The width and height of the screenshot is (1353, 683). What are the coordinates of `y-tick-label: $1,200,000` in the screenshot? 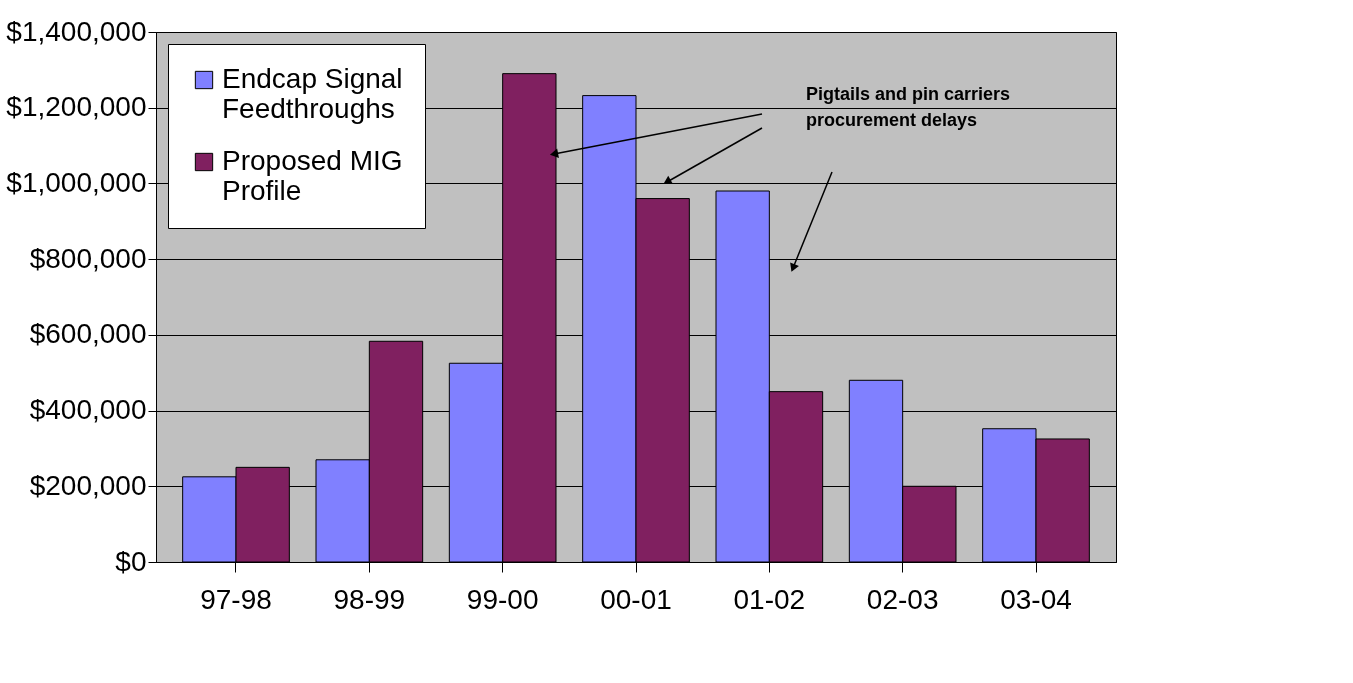 It's located at (76, 107).